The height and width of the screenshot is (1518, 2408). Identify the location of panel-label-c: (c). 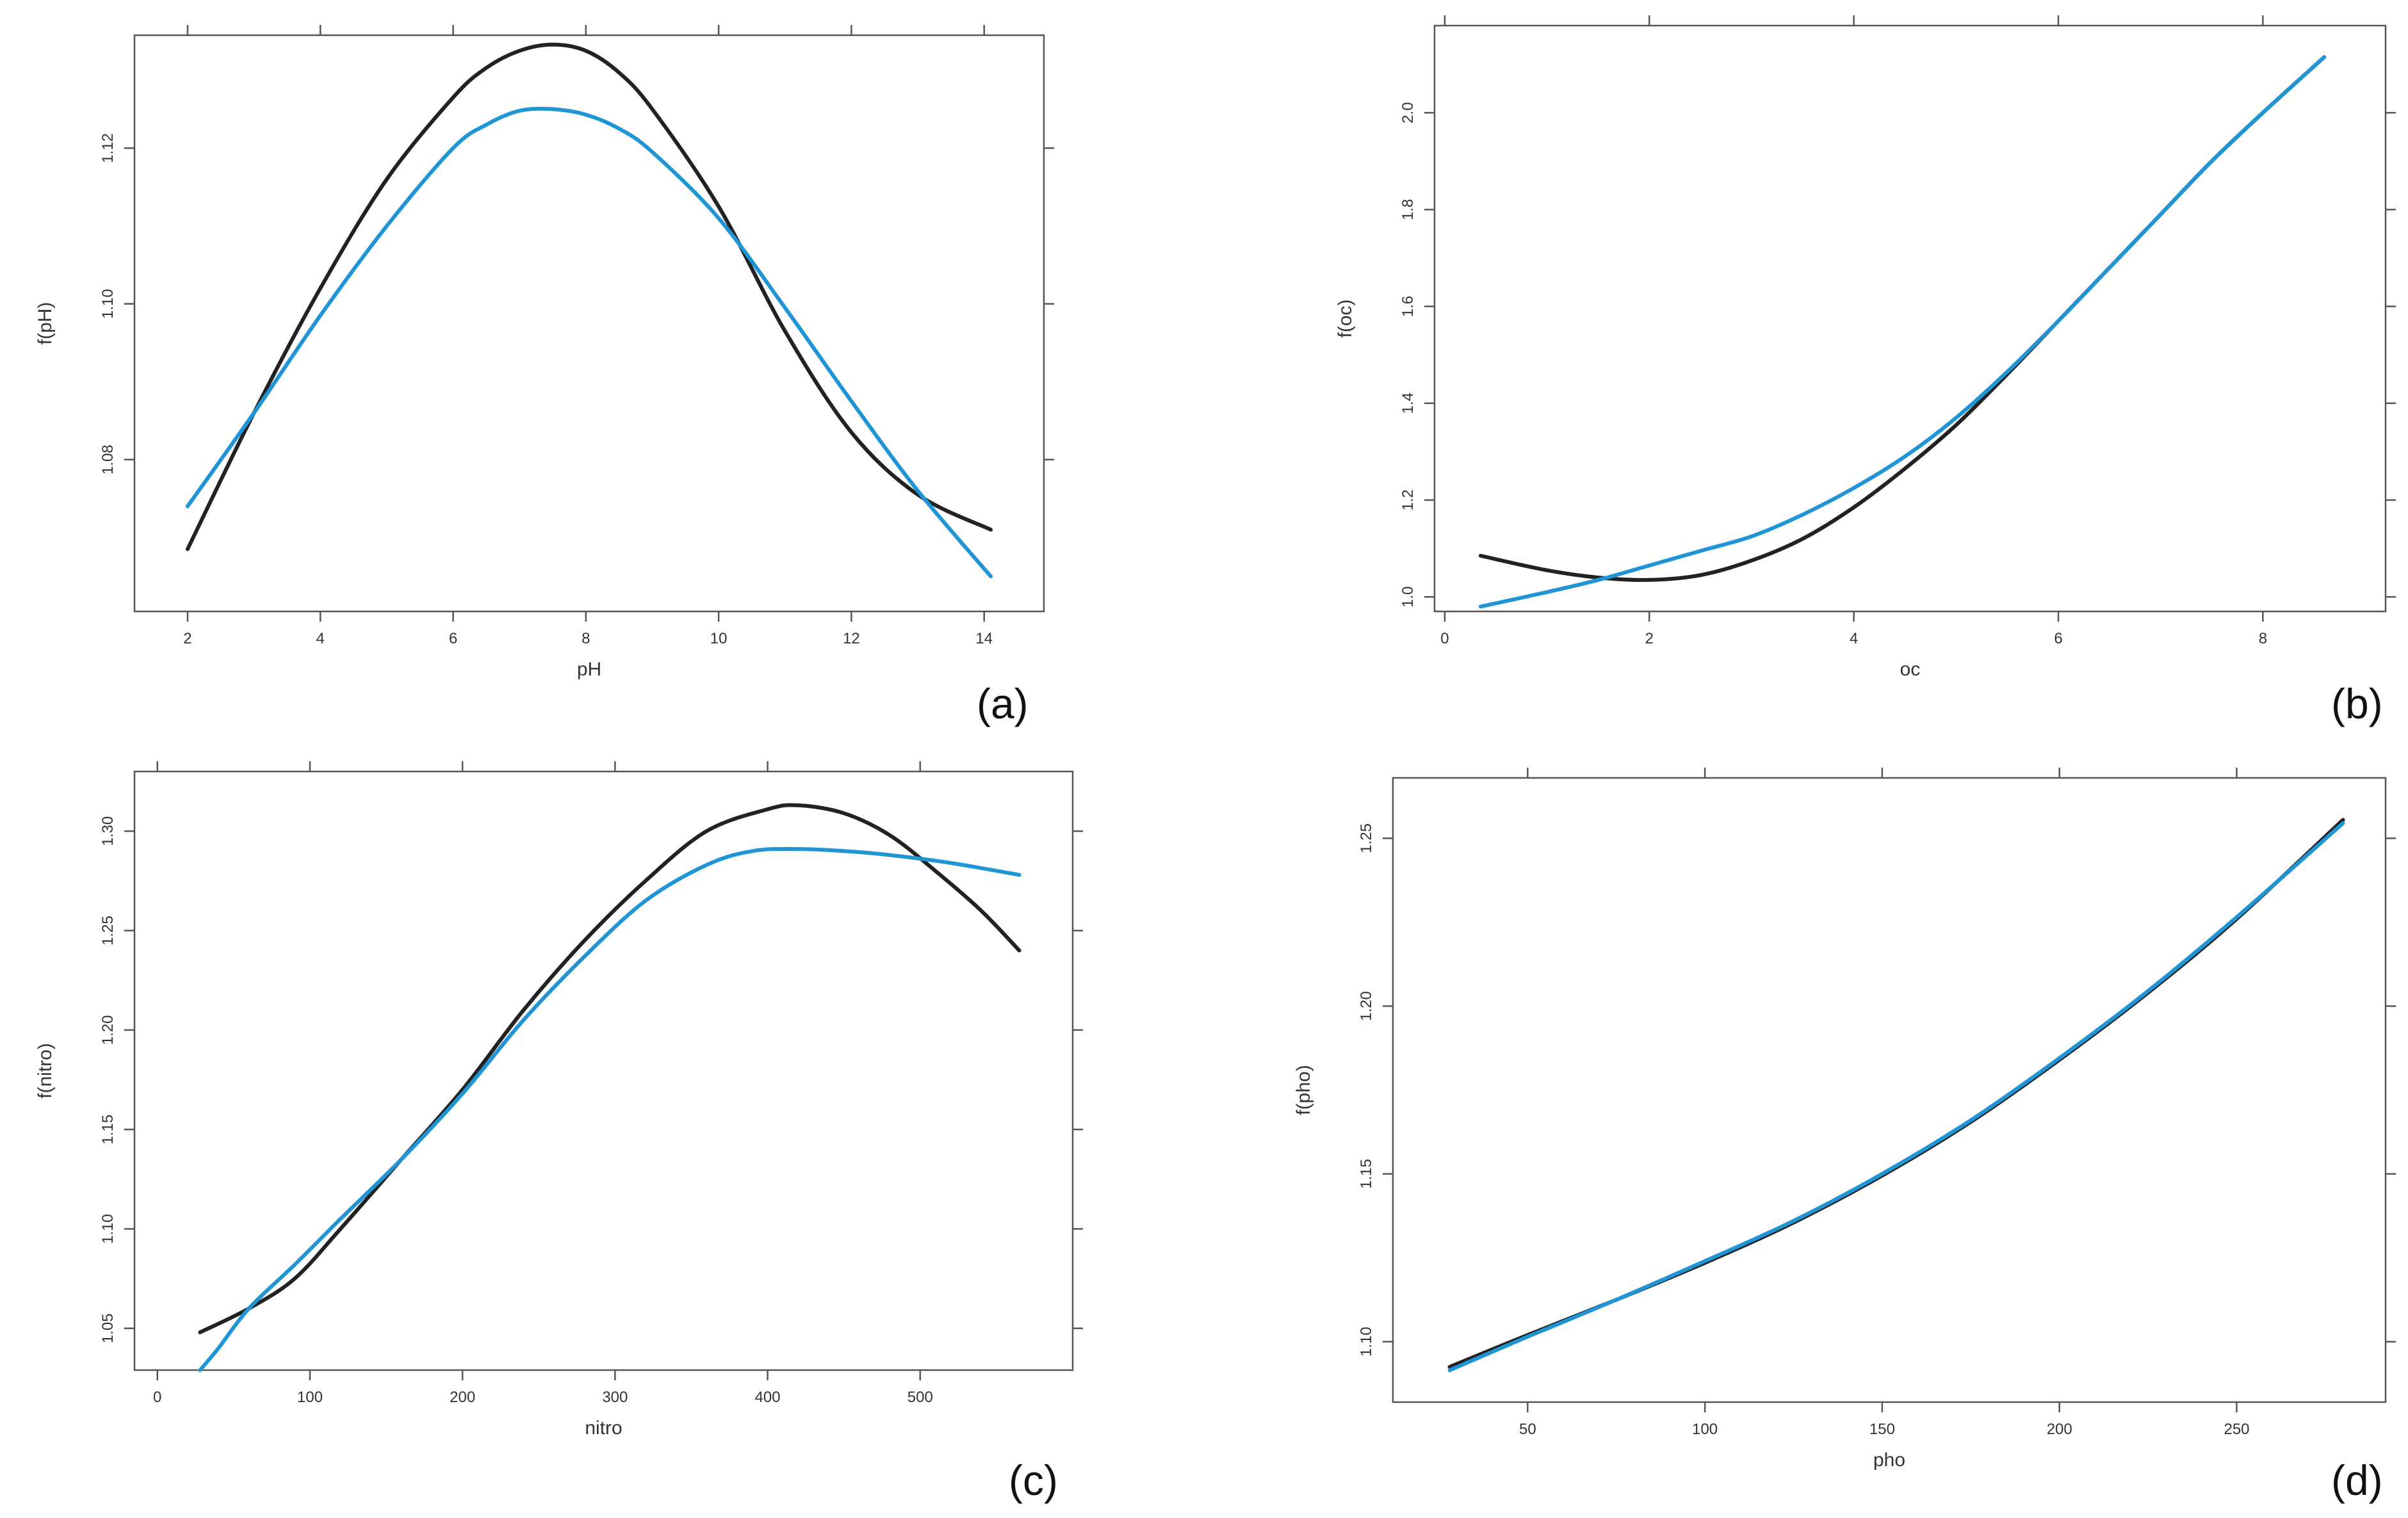
(1033, 1480).